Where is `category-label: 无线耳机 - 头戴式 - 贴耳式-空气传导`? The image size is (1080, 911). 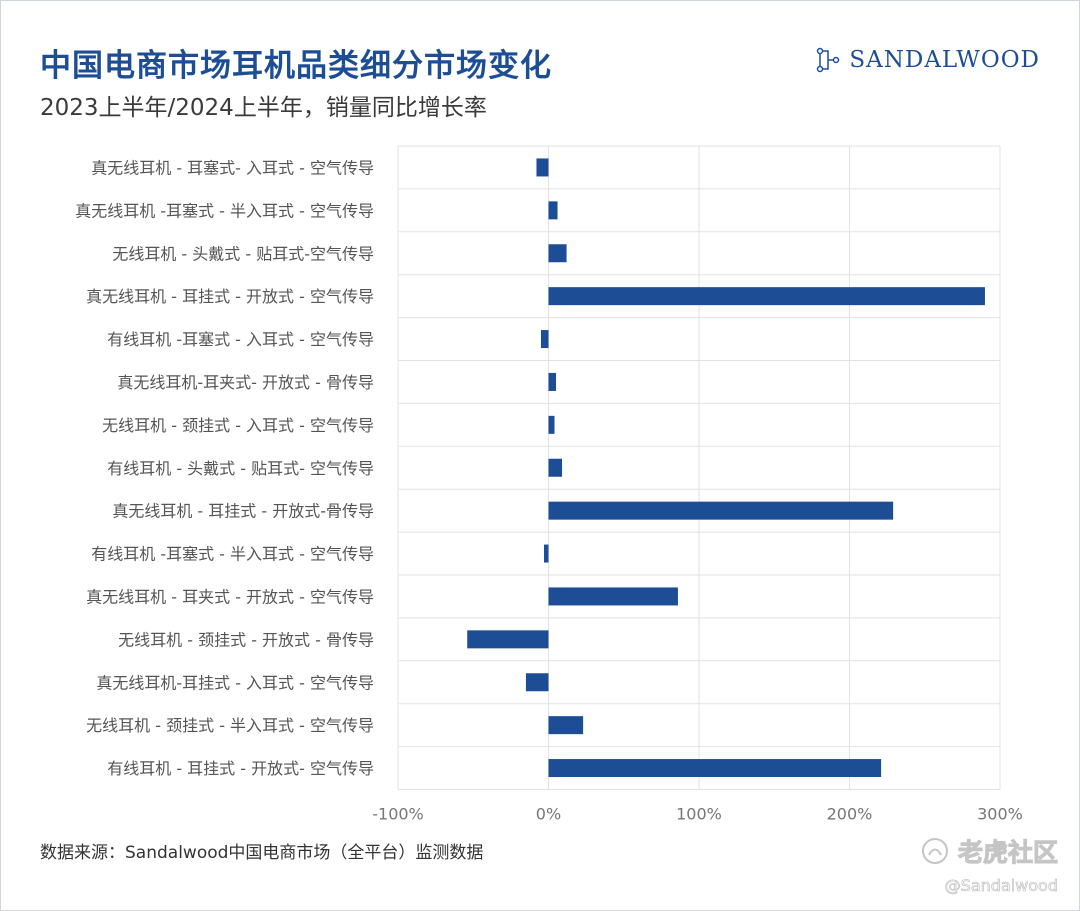 category-label: 无线耳机 - 头戴式 - 贴耳式-空气传导 is located at coordinates (243, 253).